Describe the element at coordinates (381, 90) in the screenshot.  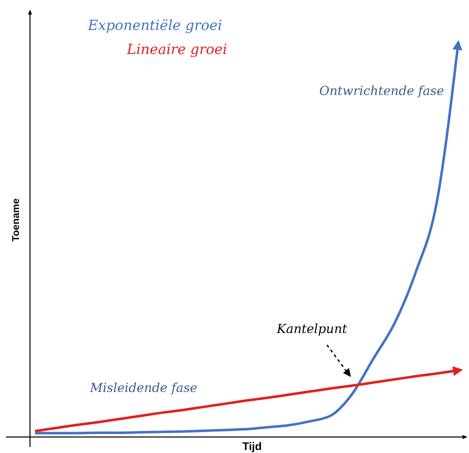
I see `annotation: Ontwrichtende fase` at that location.